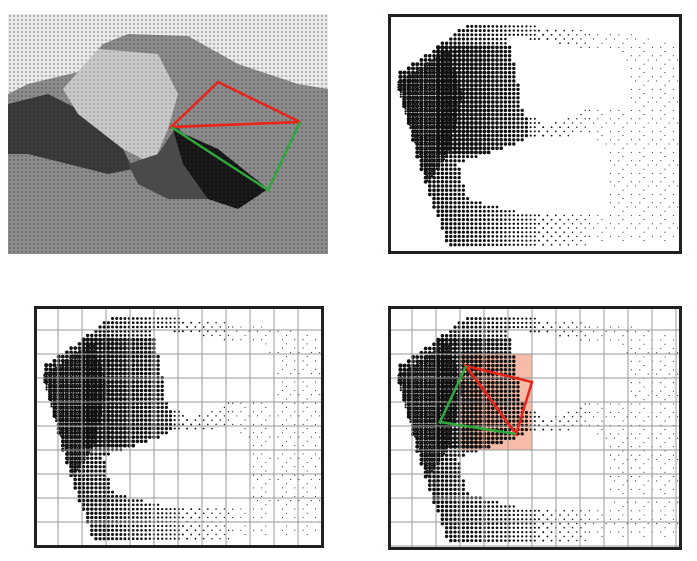 This screenshot has width=697, height=561. I want to click on red-triangle-base, so click(235, 124).